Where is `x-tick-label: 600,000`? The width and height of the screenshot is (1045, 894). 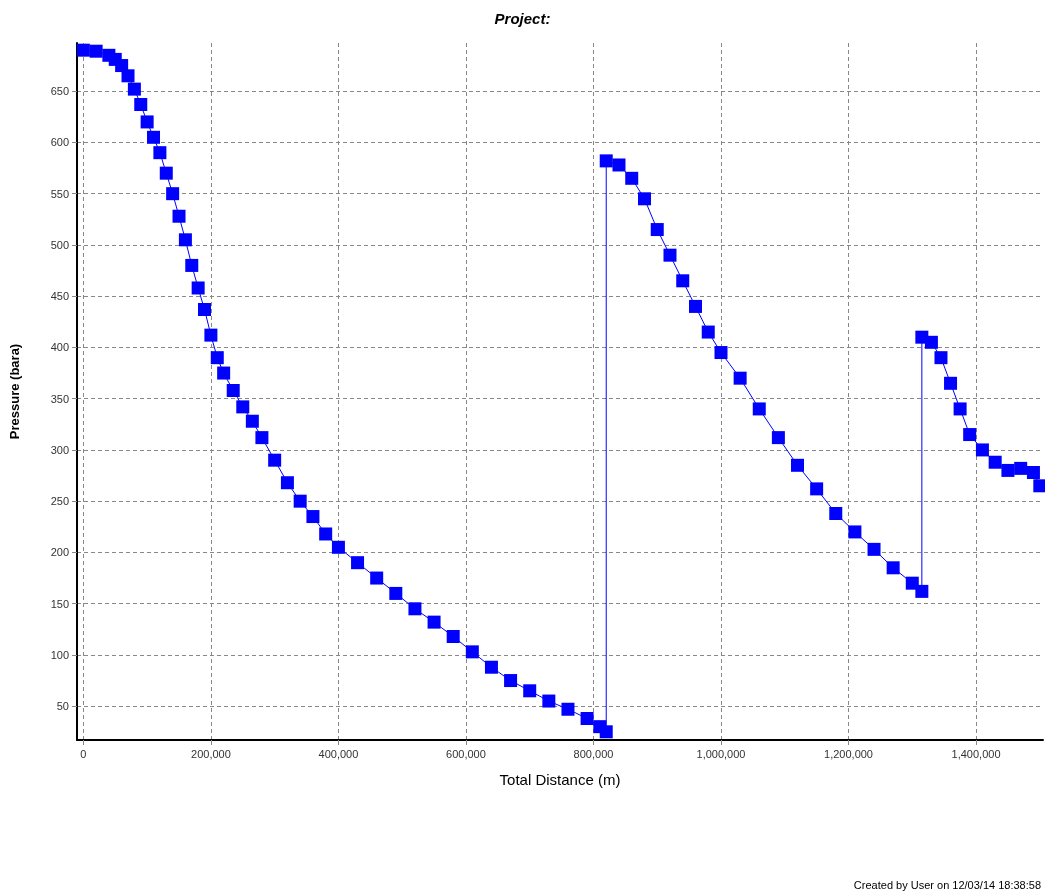 x-tick-label: 600,000 is located at coordinates (466, 753).